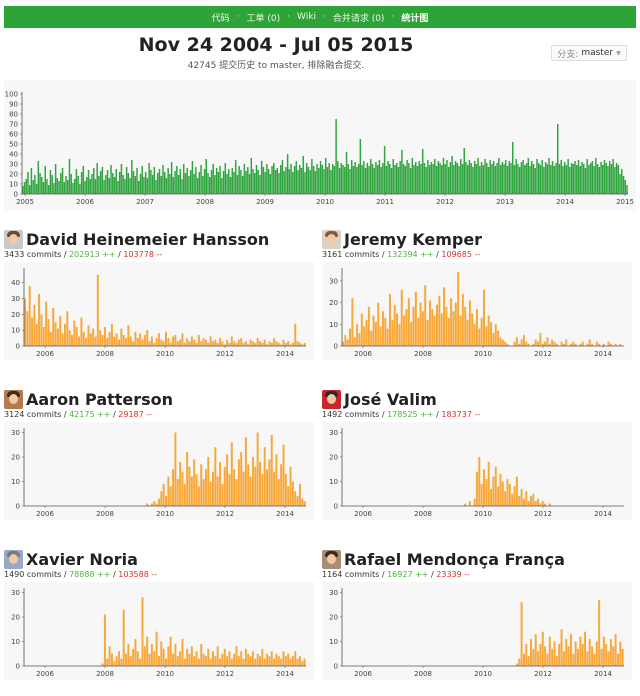 Image resolution: width=640 pixels, height=696 pixels. What do you see at coordinates (92, 254) in the screenshot?
I see `additions-count: 202913 ++` at bounding box center [92, 254].